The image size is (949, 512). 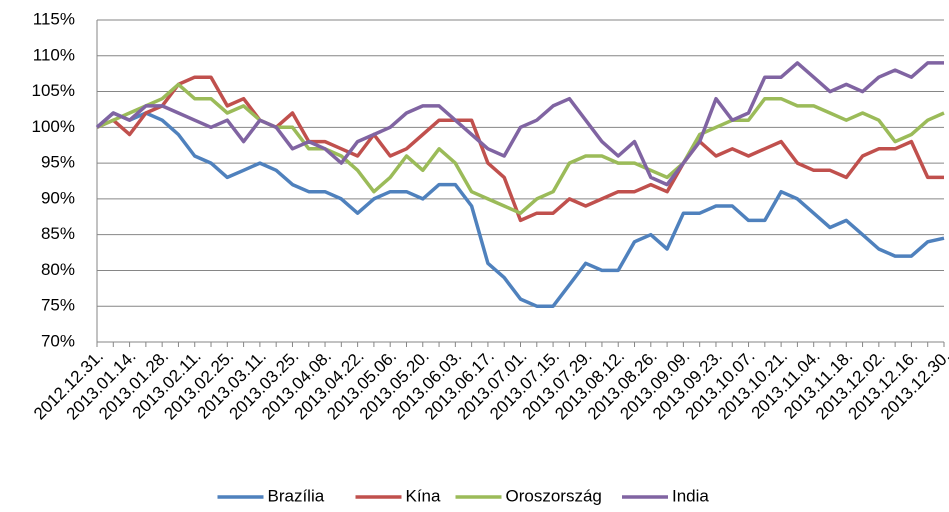 What do you see at coordinates (424, 495) in the screenshot?
I see `legend-label: Kína` at bounding box center [424, 495].